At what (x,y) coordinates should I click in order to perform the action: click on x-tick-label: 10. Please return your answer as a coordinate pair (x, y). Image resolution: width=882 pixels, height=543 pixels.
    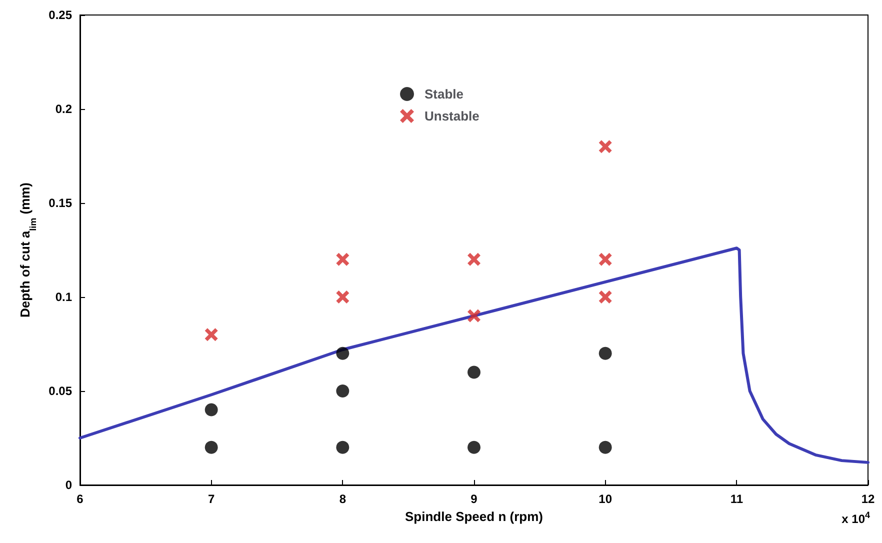
    Looking at the image, I should click on (605, 499).